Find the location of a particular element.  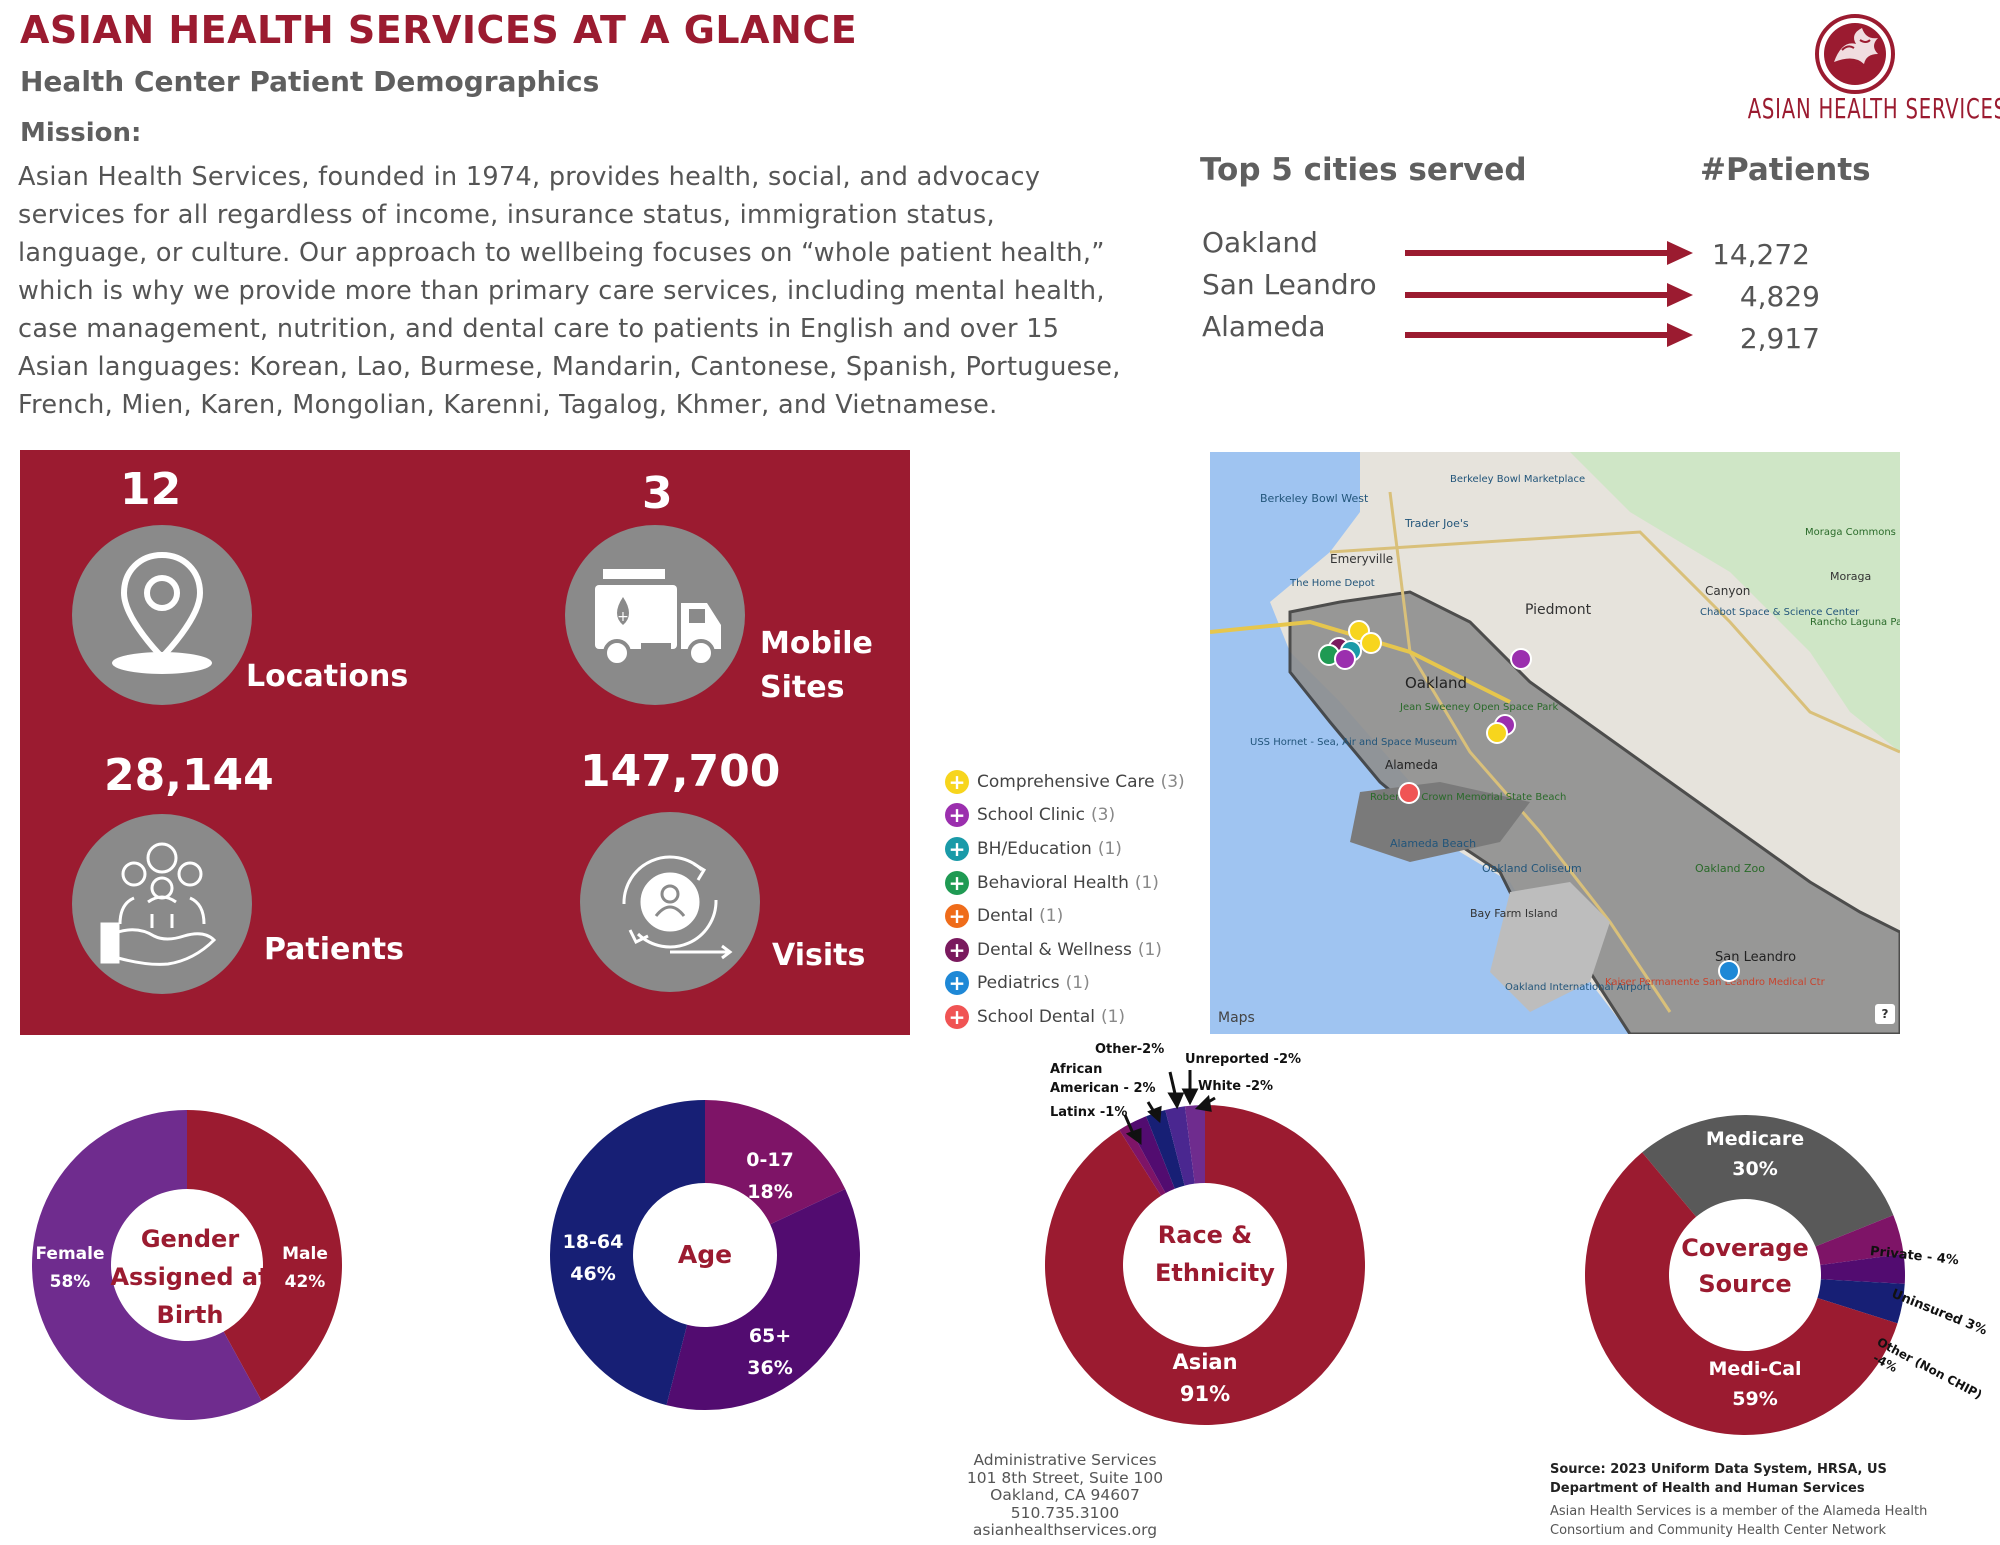

location-pin-icon is located at coordinates (162, 615).